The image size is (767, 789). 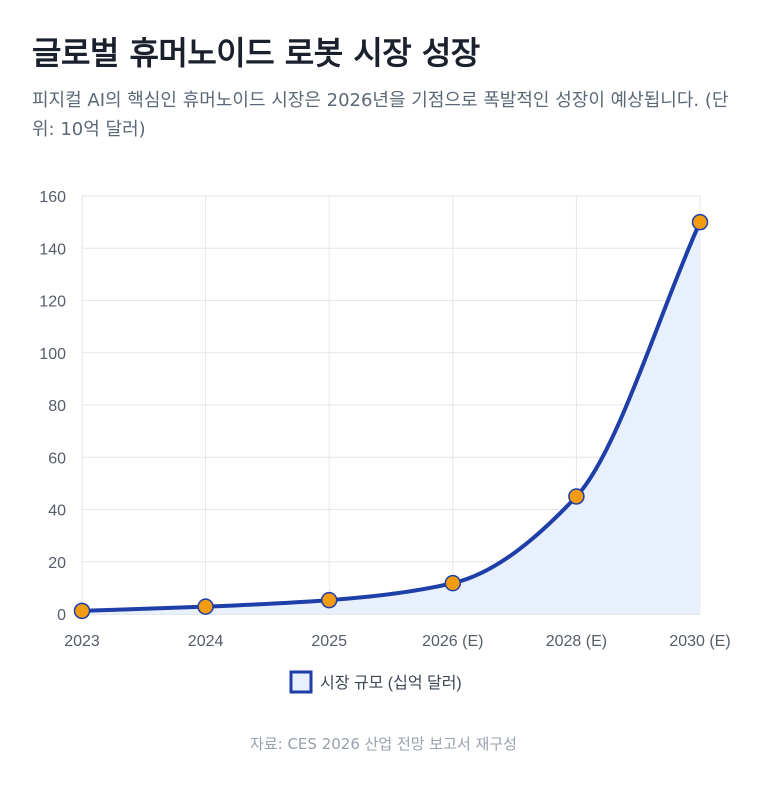 I want to click on y-axis-ticks: 0 20 40 60 80 100 120 140 160, so click(x=52, y=406).